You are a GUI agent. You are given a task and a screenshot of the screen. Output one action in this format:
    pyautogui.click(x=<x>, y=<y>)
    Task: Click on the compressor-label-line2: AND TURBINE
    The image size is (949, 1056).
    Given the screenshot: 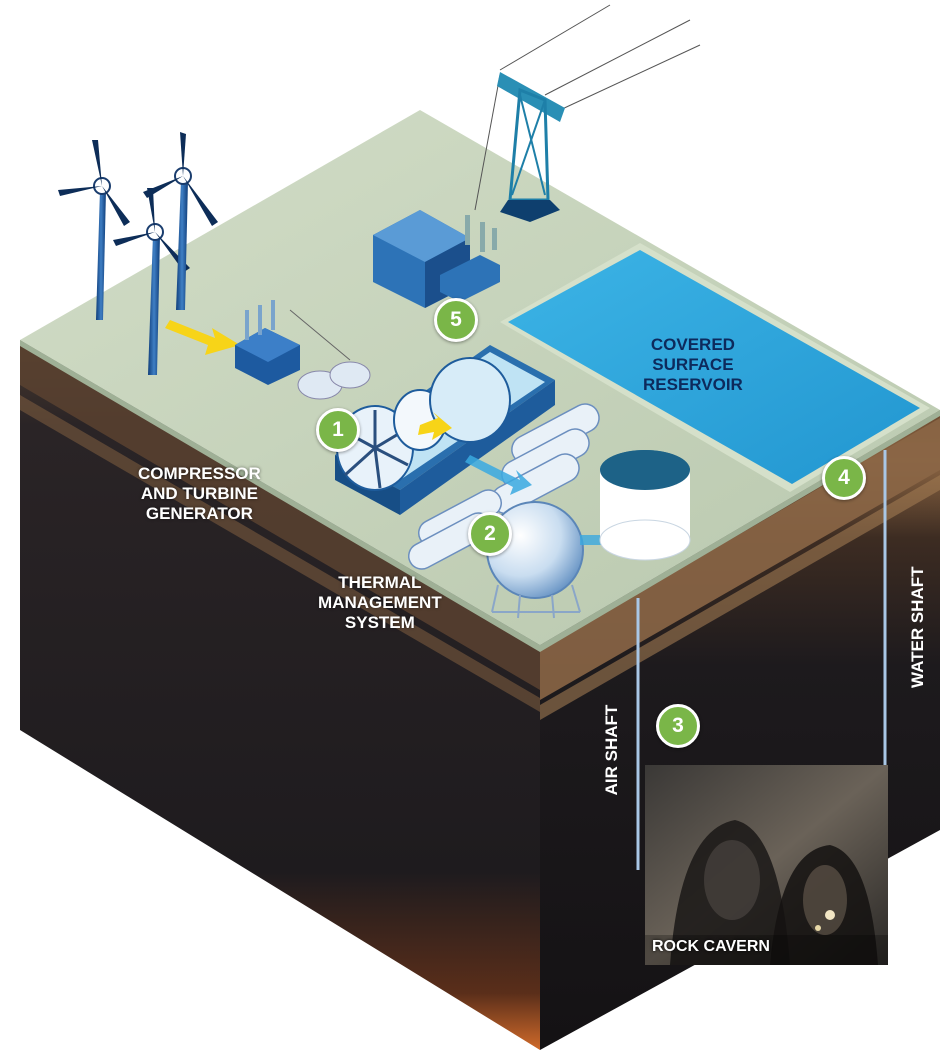 What is the action you would take?
    pyautogui.click(x=199, y=493)
    